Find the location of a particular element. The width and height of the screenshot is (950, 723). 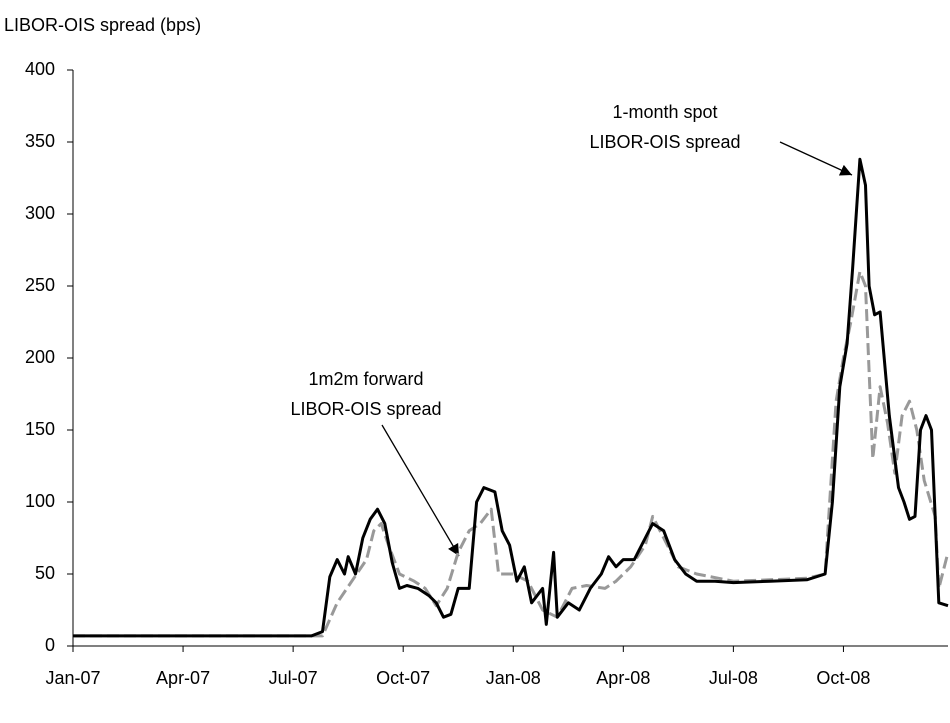

y-tick-label: 200 is located at coordinates (40, 357).